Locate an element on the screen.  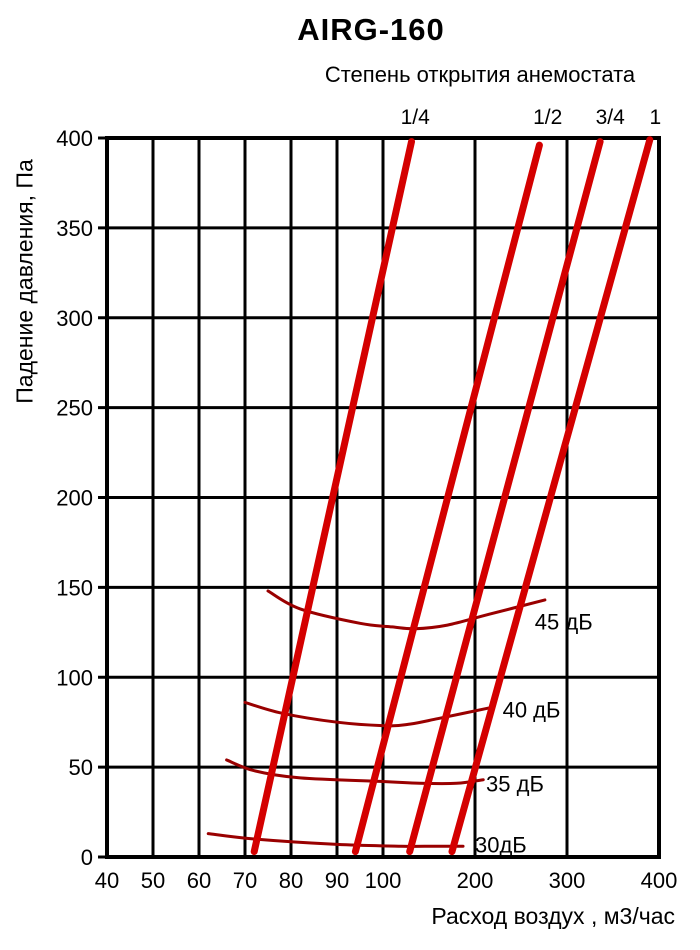
opening-label-1/2: 1/2 is located at coordinates (547, 117).